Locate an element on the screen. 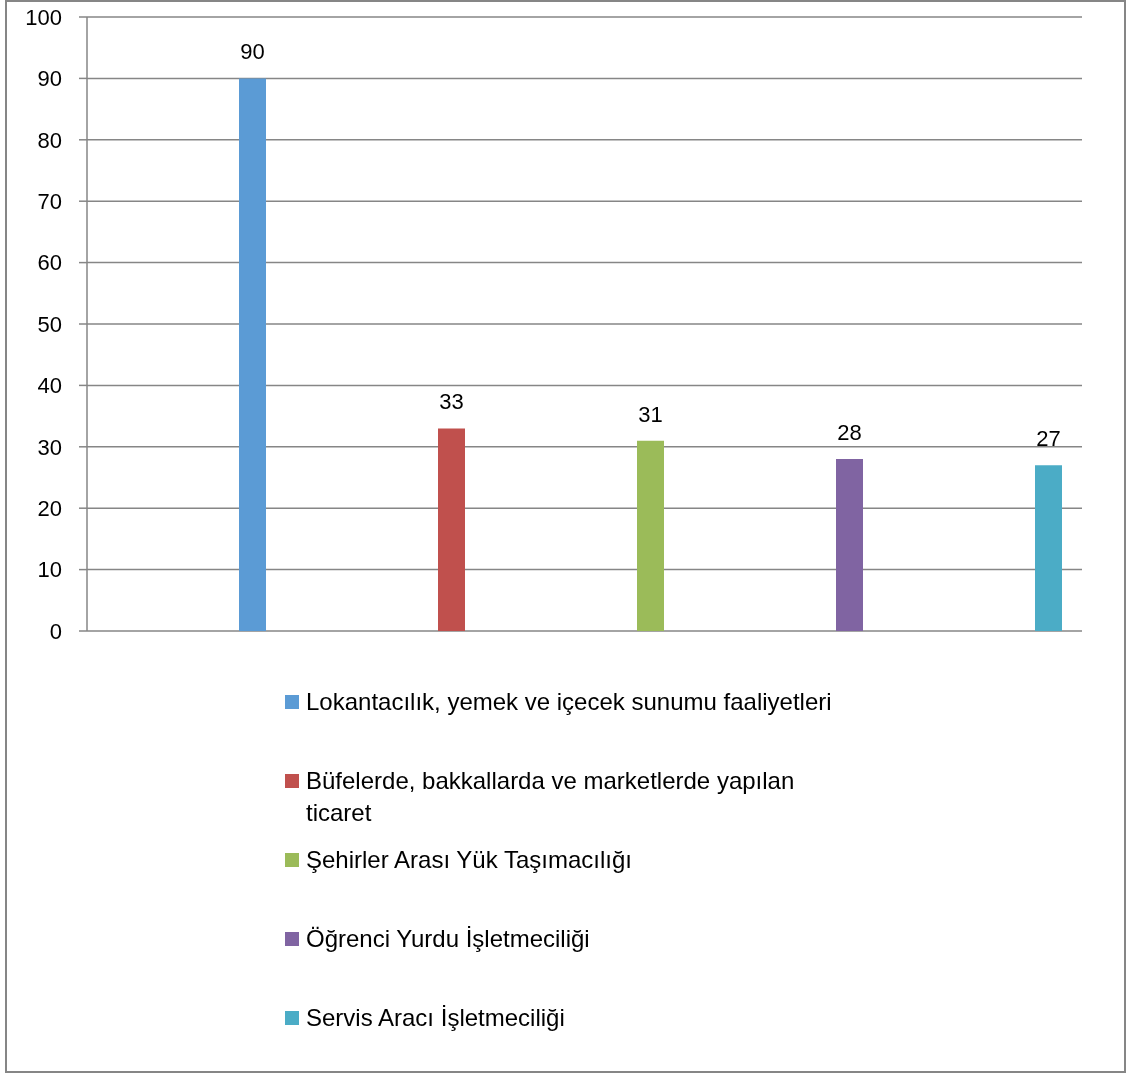 This screenshot has width=1129, height=1074. data-label: 31 is located at coordinates (650, 414).